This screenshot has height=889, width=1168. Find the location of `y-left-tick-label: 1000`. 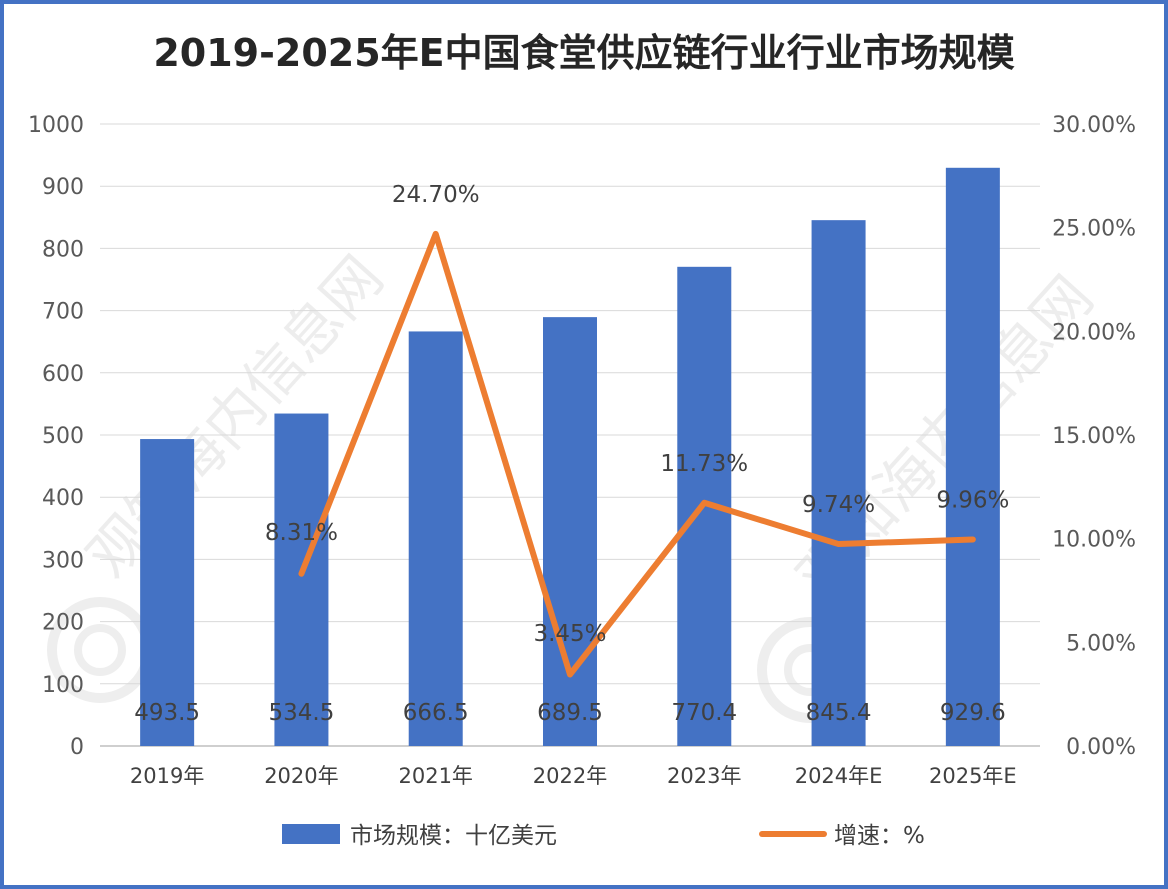

y-left-tick-label: 1000 is located at coordinates (56, 125).